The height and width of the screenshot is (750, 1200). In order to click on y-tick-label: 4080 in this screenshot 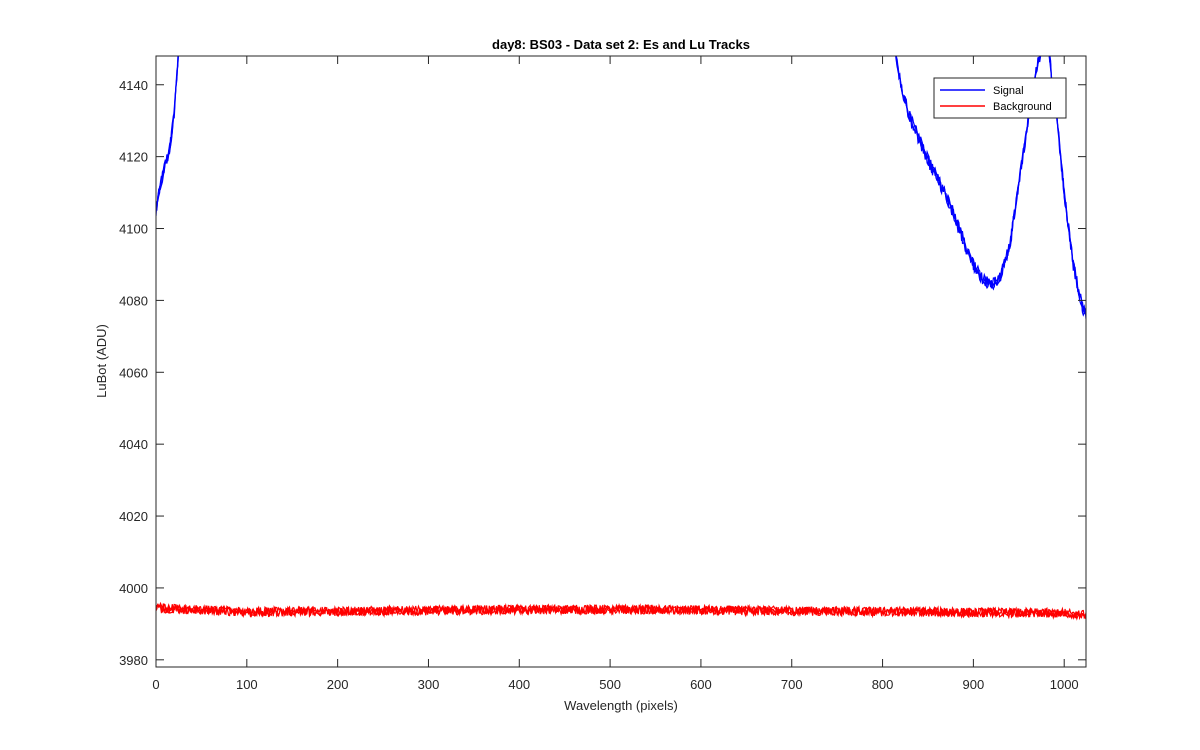, I will do `click(133, 300)`.